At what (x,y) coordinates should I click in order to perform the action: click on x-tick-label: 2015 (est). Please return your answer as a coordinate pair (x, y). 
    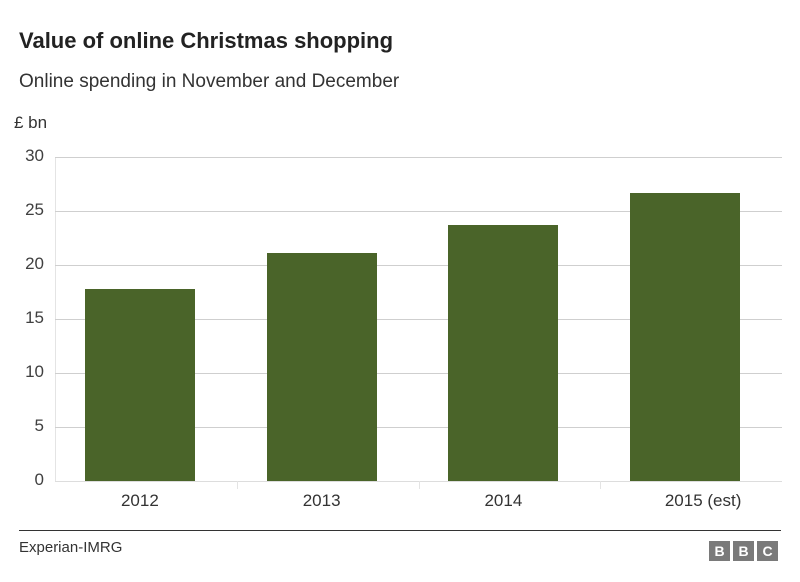
    Looking at the image, I should click on (703, 500).